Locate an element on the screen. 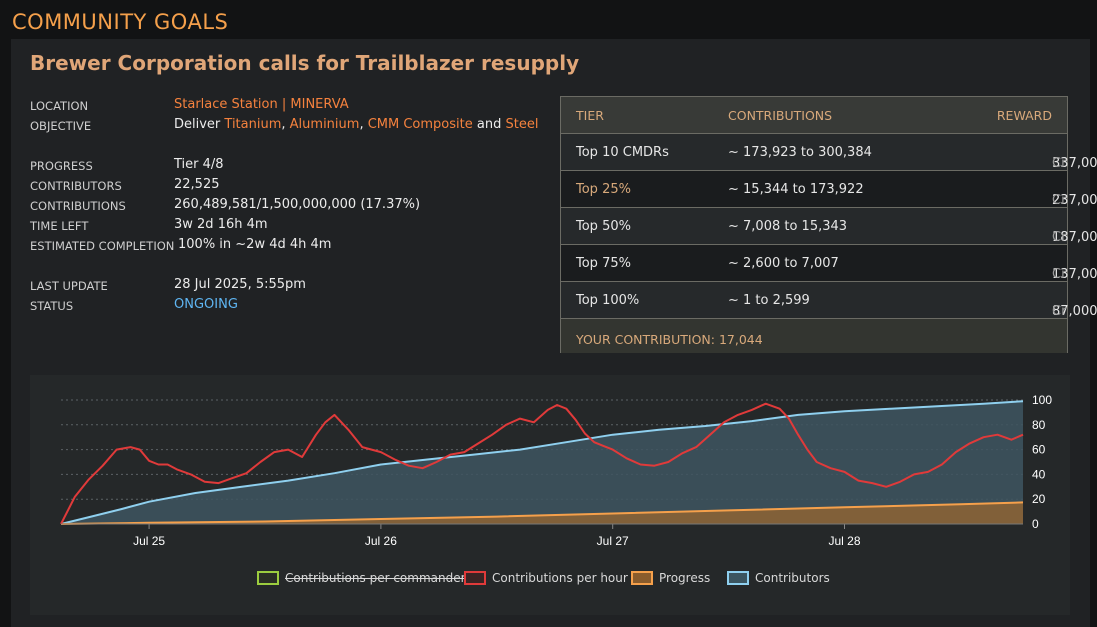 The height and width of the screenshot is (627, 1097). x-tick-label: Jul 28 is located at coordinates (844, 541).